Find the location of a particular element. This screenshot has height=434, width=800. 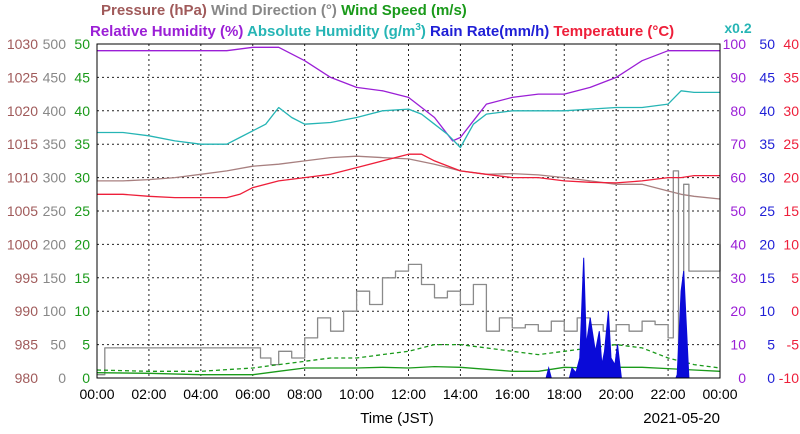

tick-label-wind-direction: 100 is located at coordinates (55, 311).